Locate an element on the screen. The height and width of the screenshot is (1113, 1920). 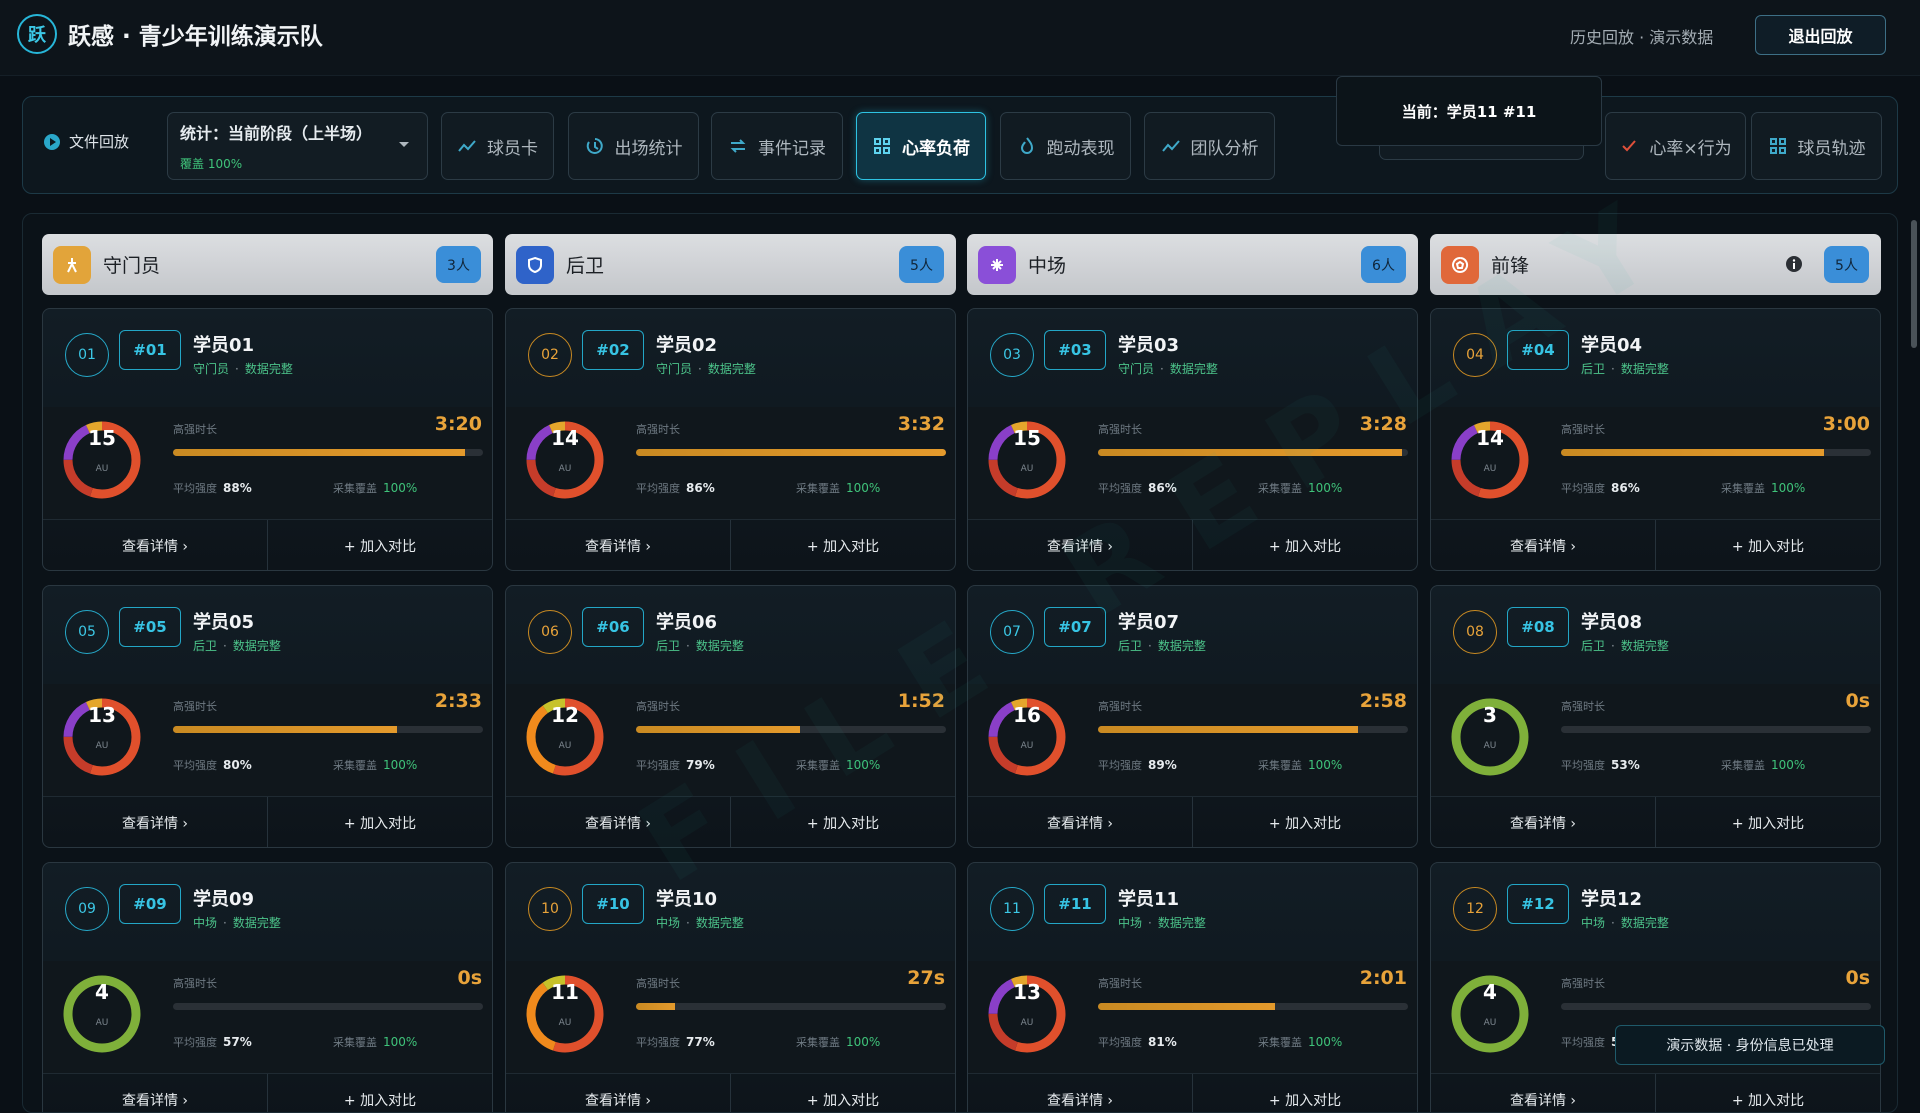
tab: 出场统计 is located at coordinates (633, 146).